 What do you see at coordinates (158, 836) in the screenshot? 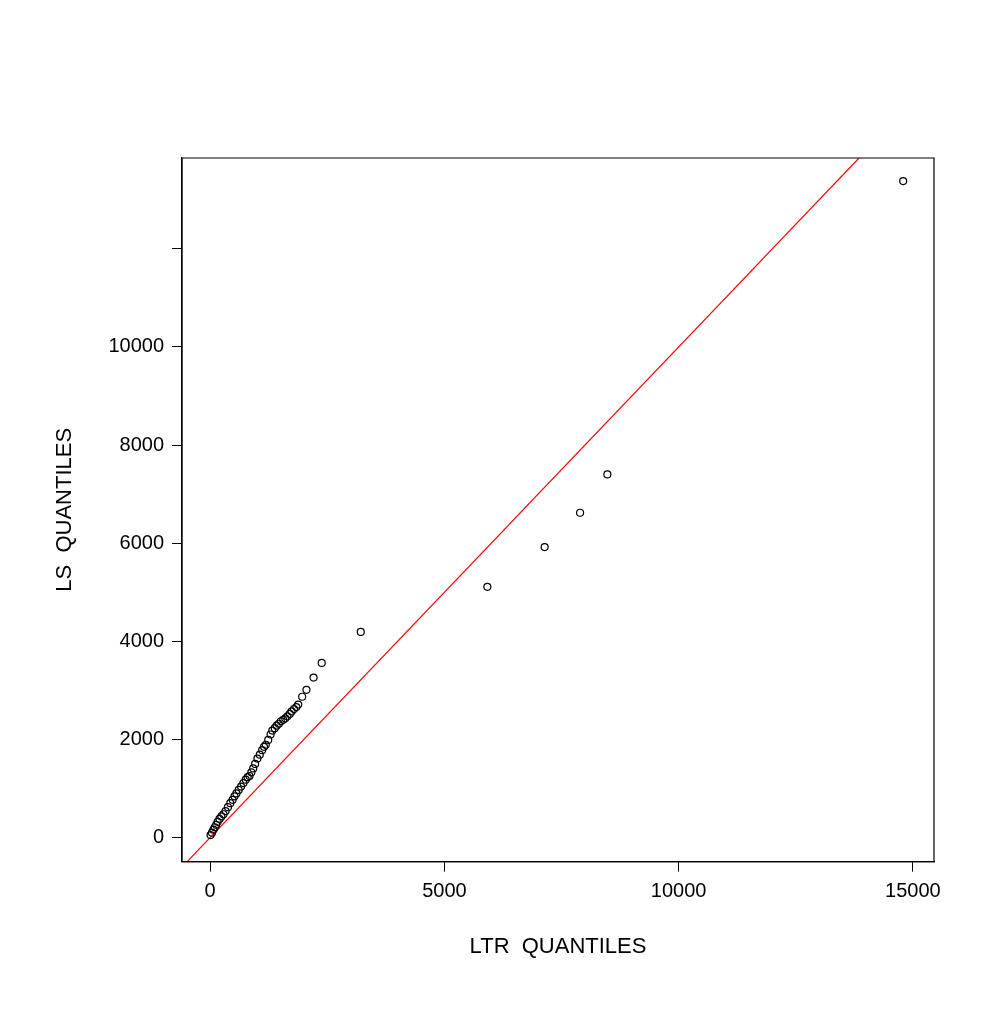
I see `y-tick-label: 0` at bounding box center [158, 836].